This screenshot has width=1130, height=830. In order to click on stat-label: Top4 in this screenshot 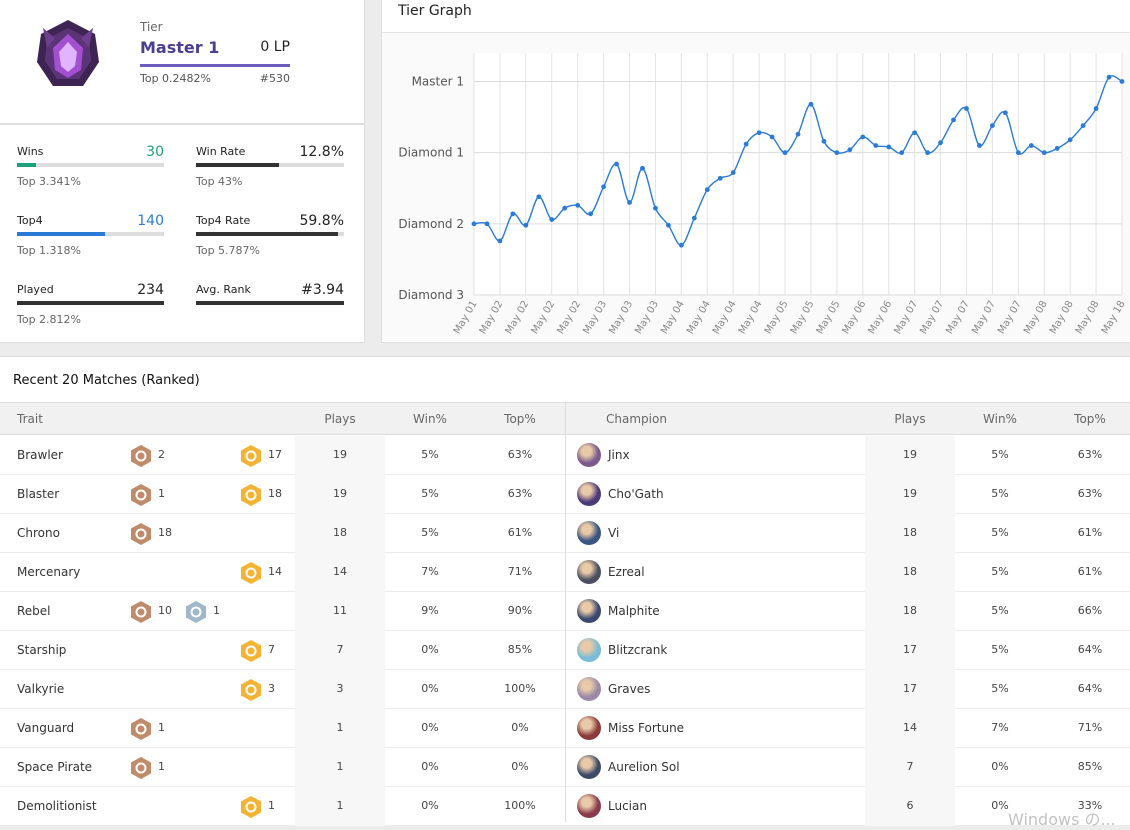, I will do `click(30, 220)`.